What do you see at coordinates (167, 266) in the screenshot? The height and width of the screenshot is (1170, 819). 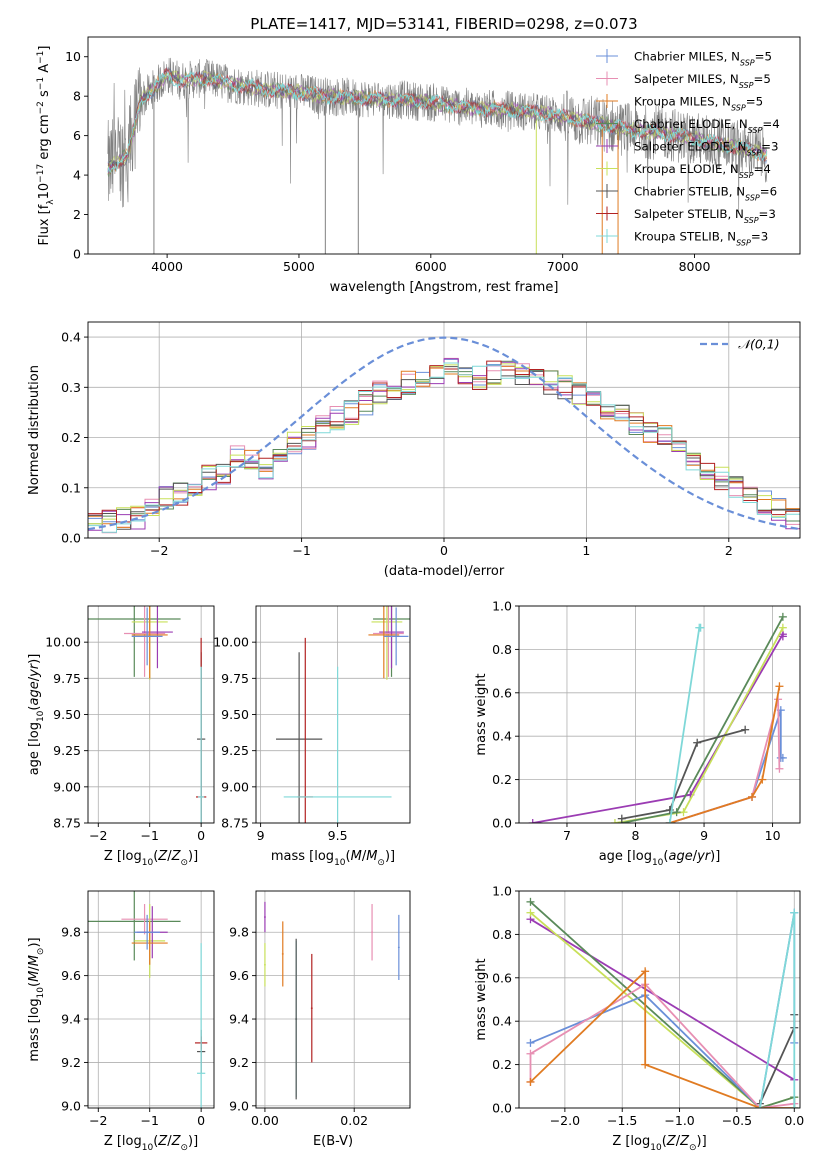 I see `x-tick-label: 4000` at bounding box center [167, 266].